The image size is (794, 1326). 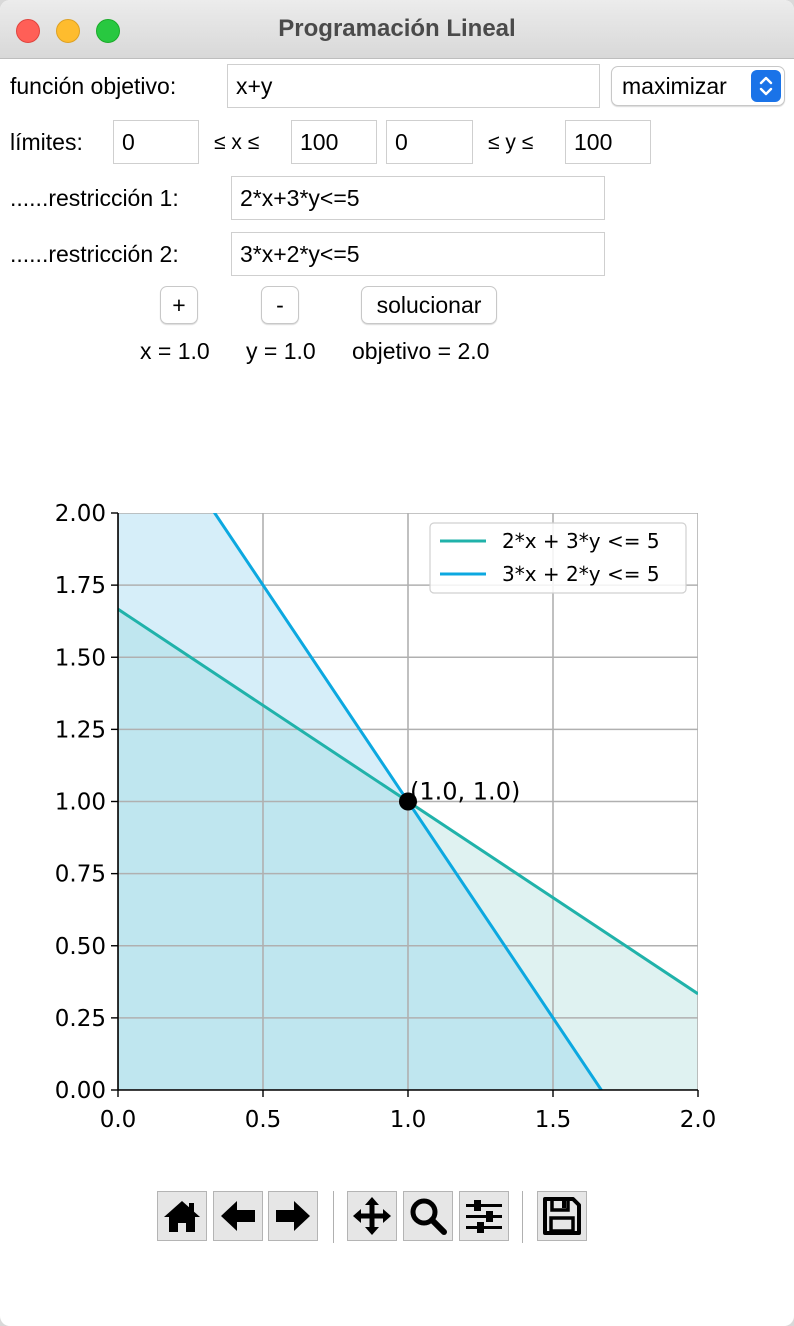 I want to click on result-objective: objetivo = 2.0, so click(x=421, y=351).